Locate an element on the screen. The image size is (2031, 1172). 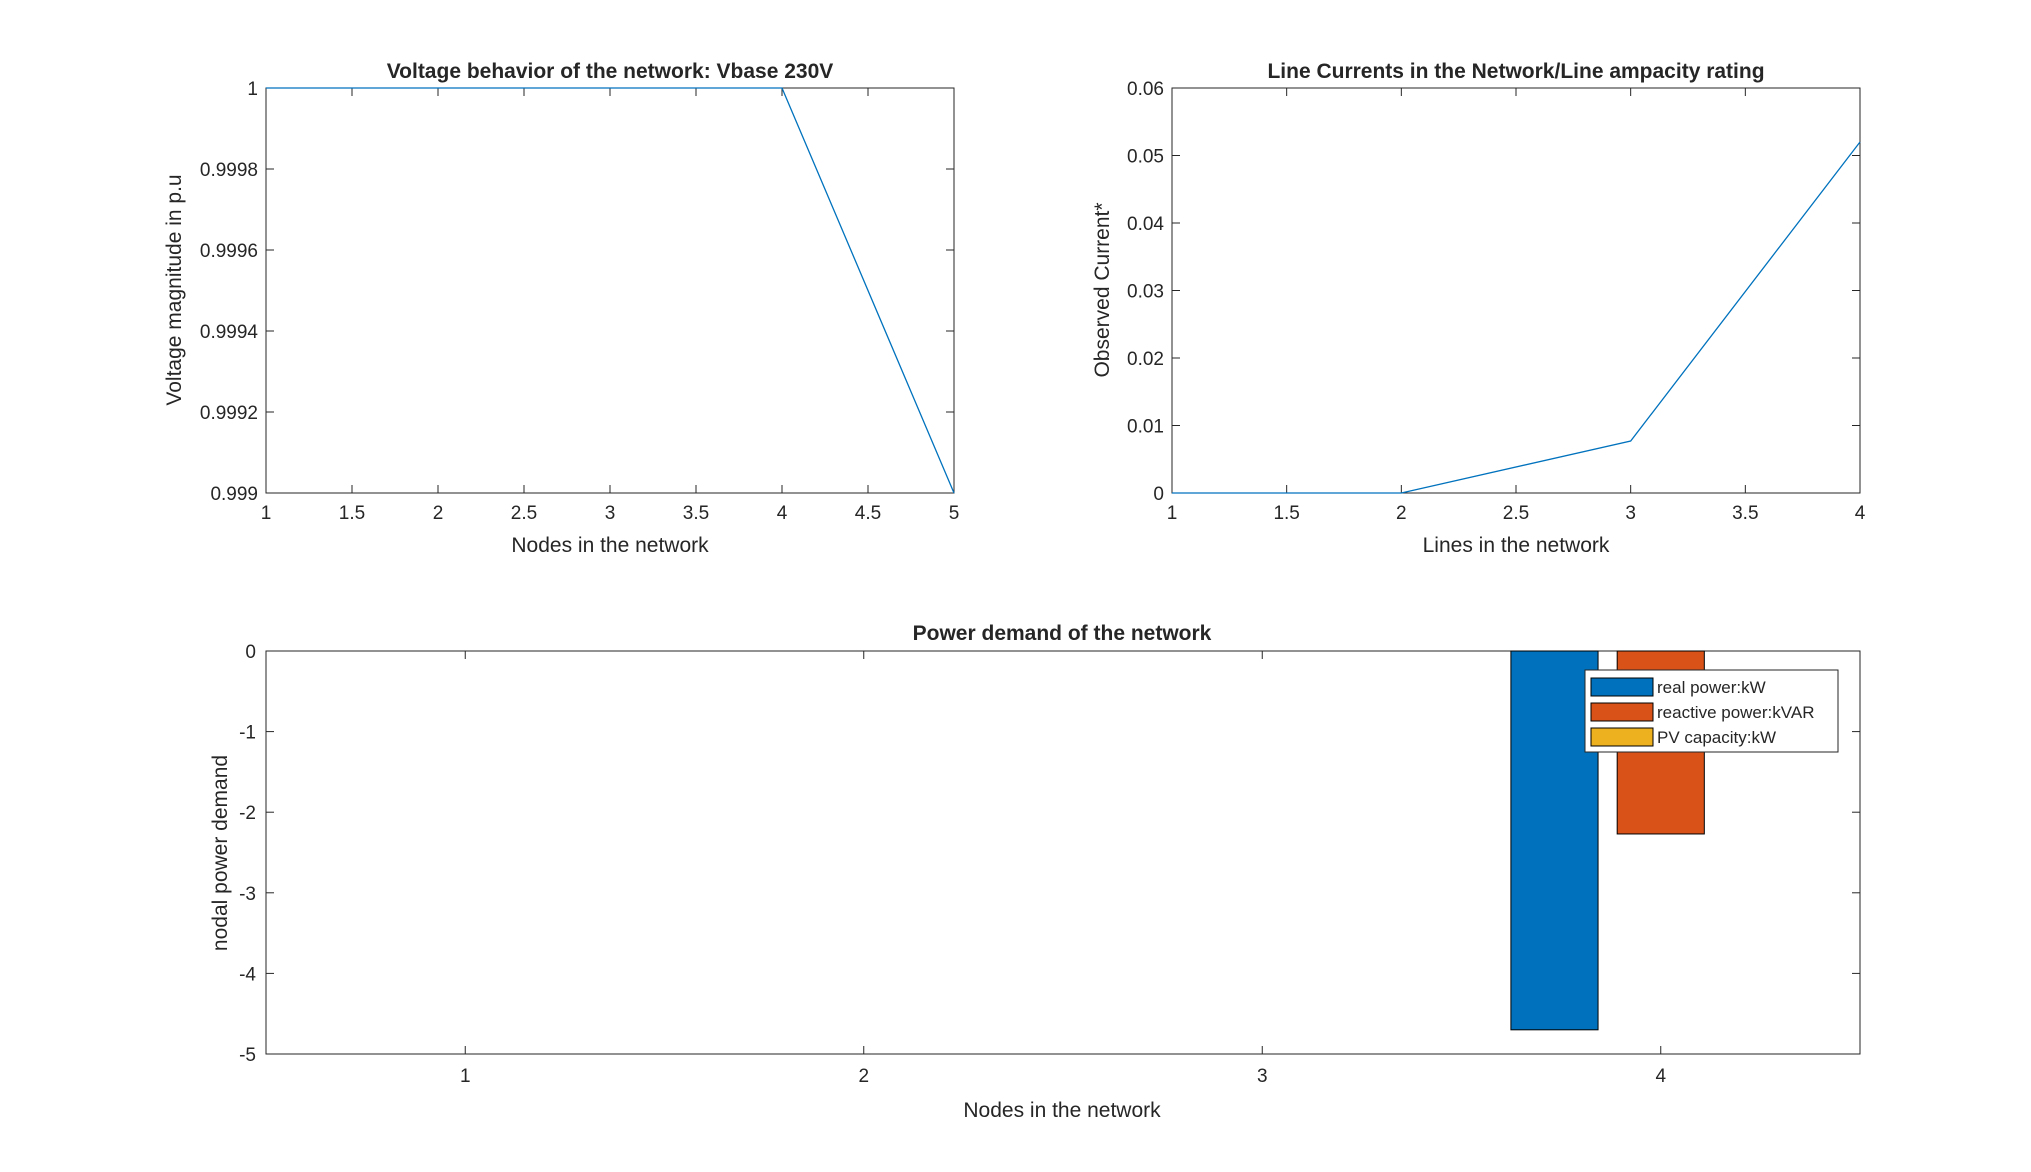
current-ytick-label: 0.04 is located at coordinates (1145, 224).